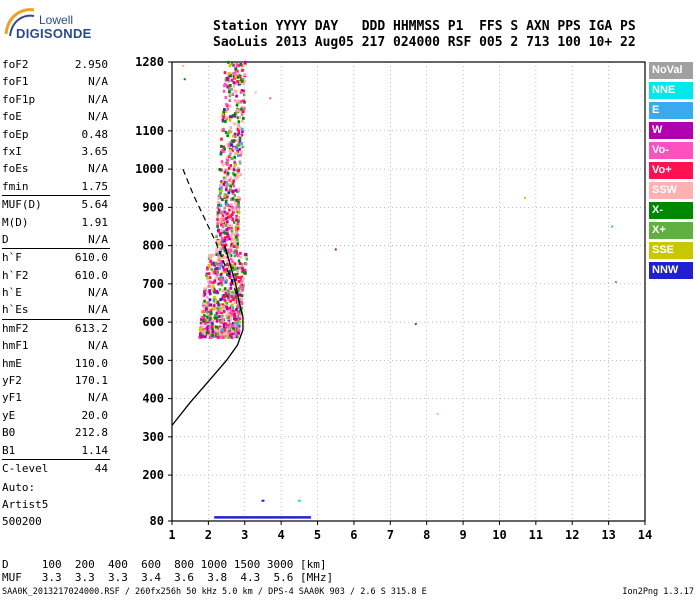 The image size is (700, 600). I want to click on legend-item: X-, so click(671, 210).